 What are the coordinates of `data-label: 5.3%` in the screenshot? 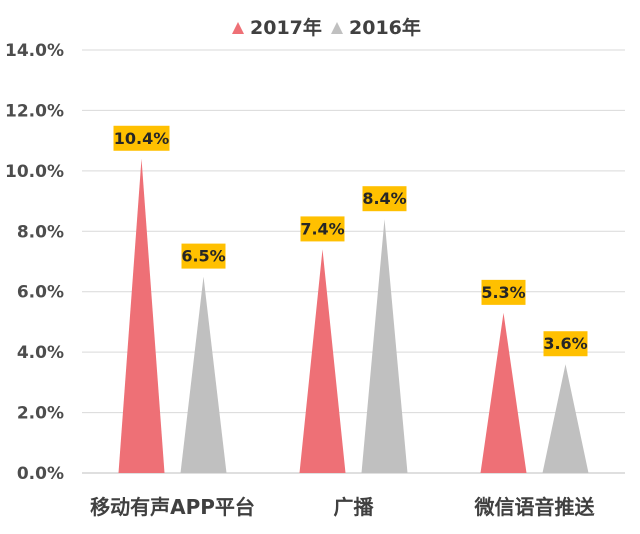 It's located at (503, 292).